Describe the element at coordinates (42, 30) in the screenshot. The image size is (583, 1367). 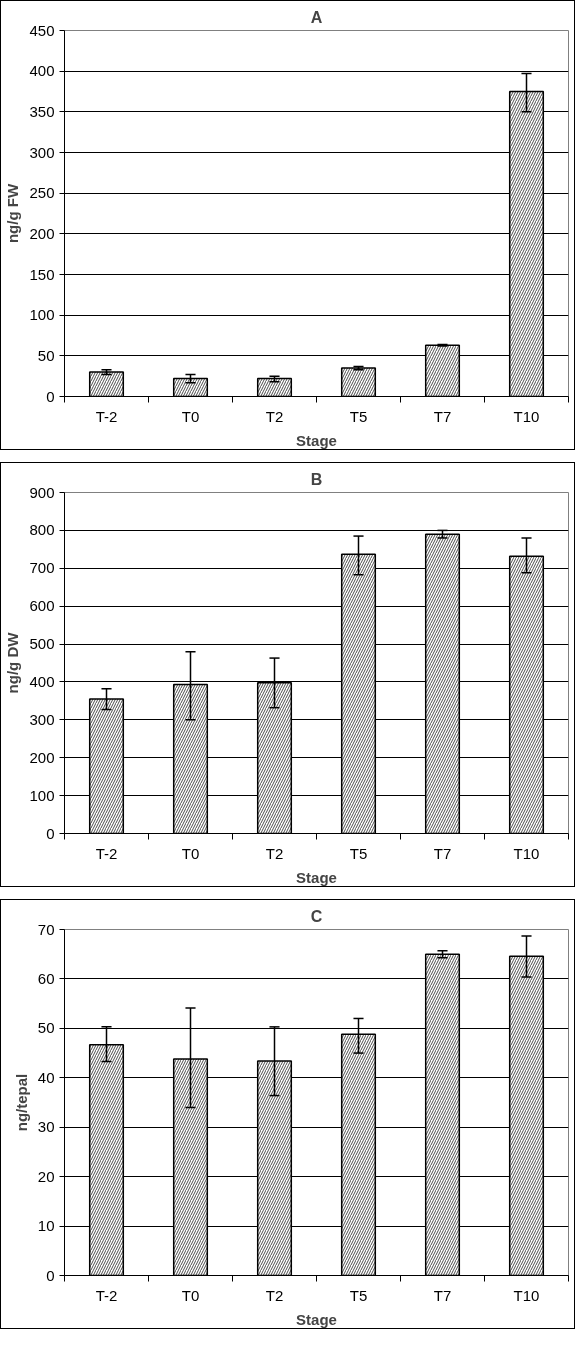
I see `y-tick-label: 450` at that location.